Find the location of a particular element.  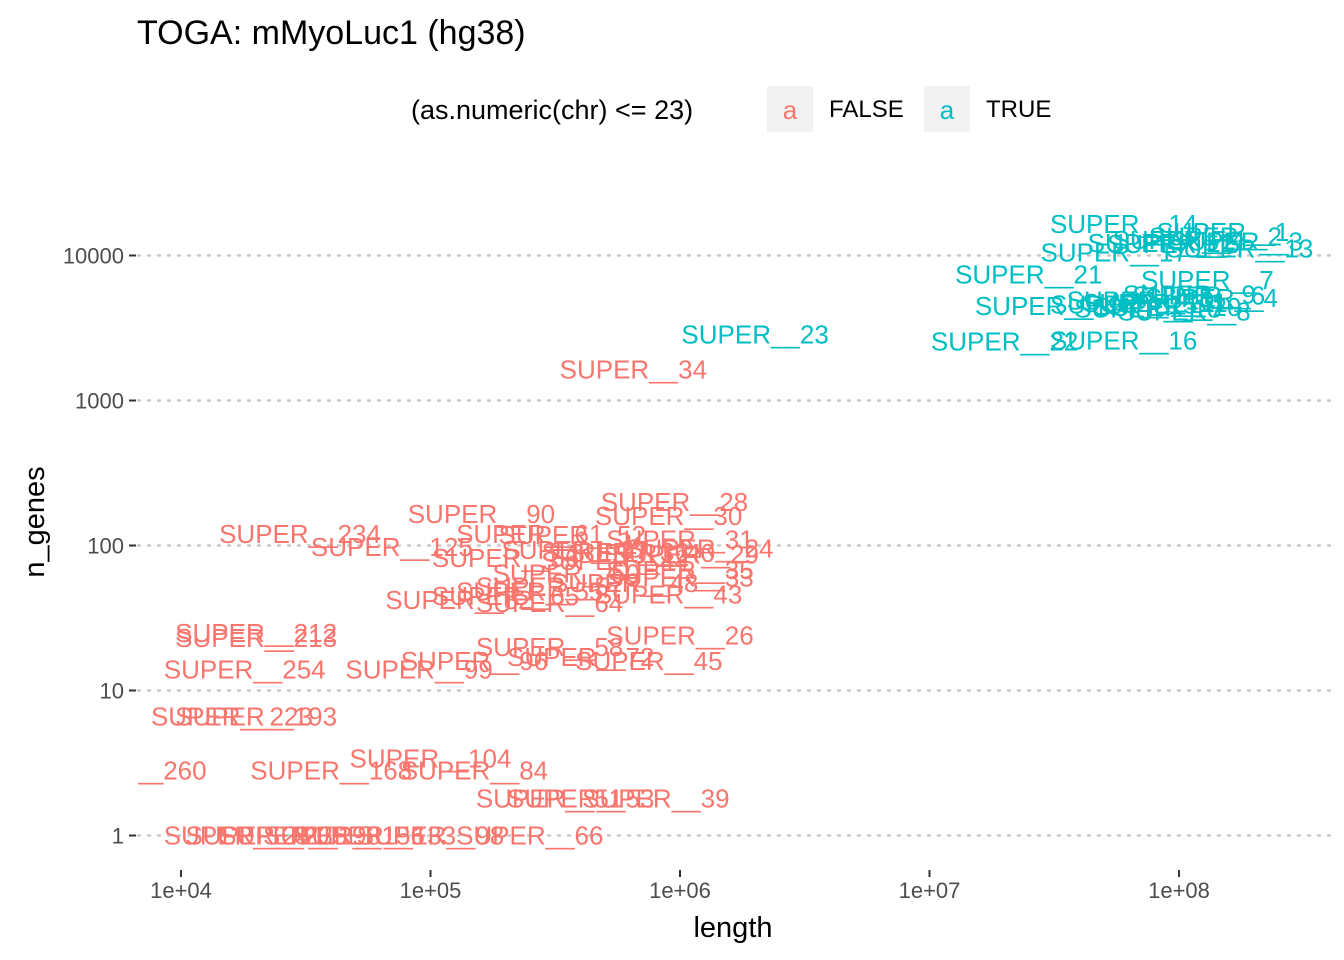

legend-key-true: a is located at coordinates (947, 110).